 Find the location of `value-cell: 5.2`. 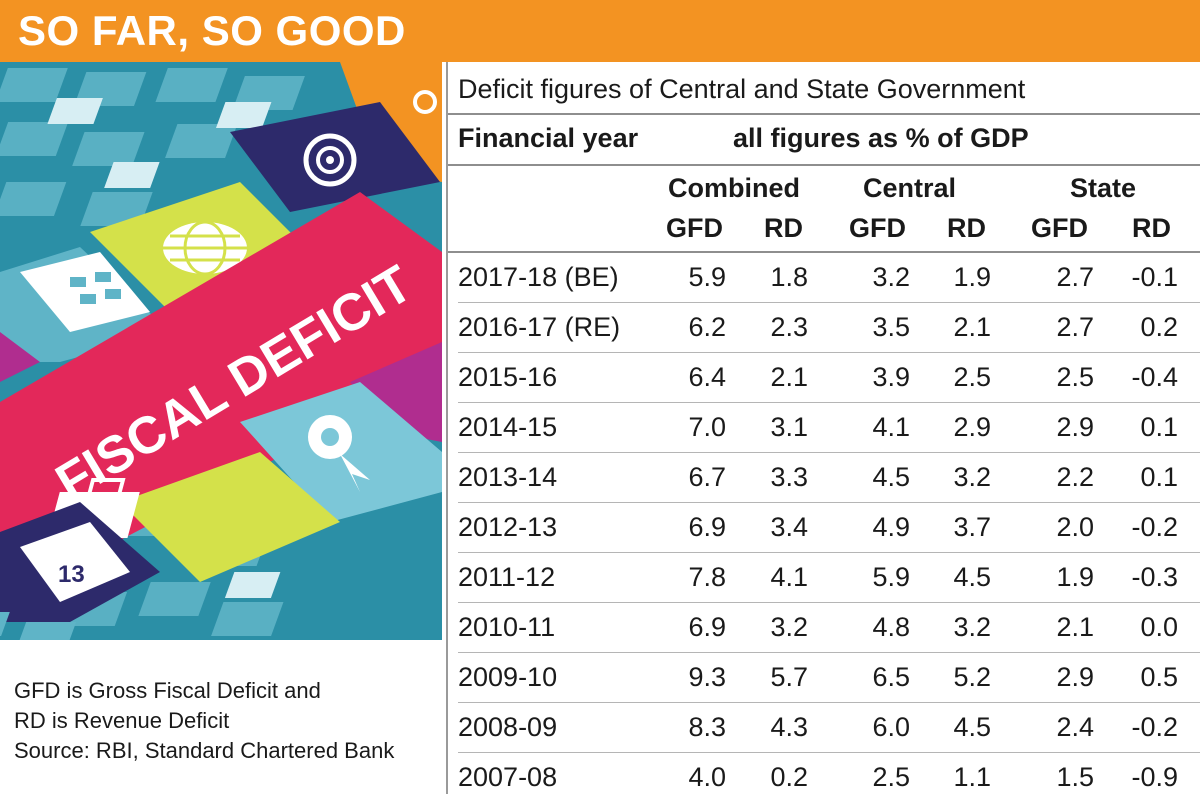

value-cell: 5.2 is located at coordinates (972, 677).